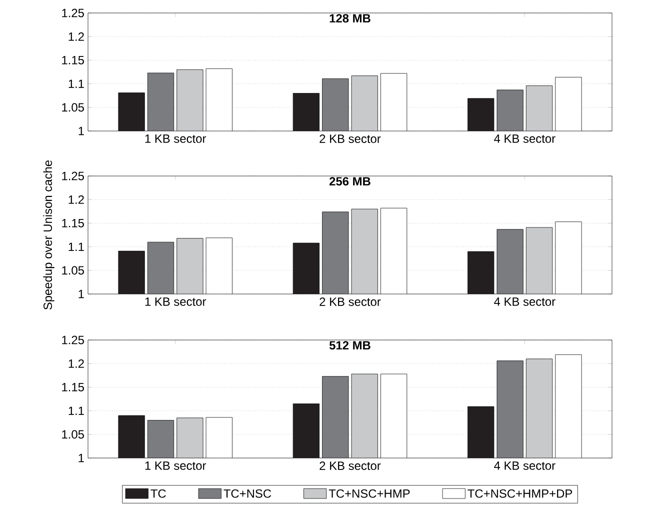  I want to click on chart-title: 128 MB, so click(350, 18).